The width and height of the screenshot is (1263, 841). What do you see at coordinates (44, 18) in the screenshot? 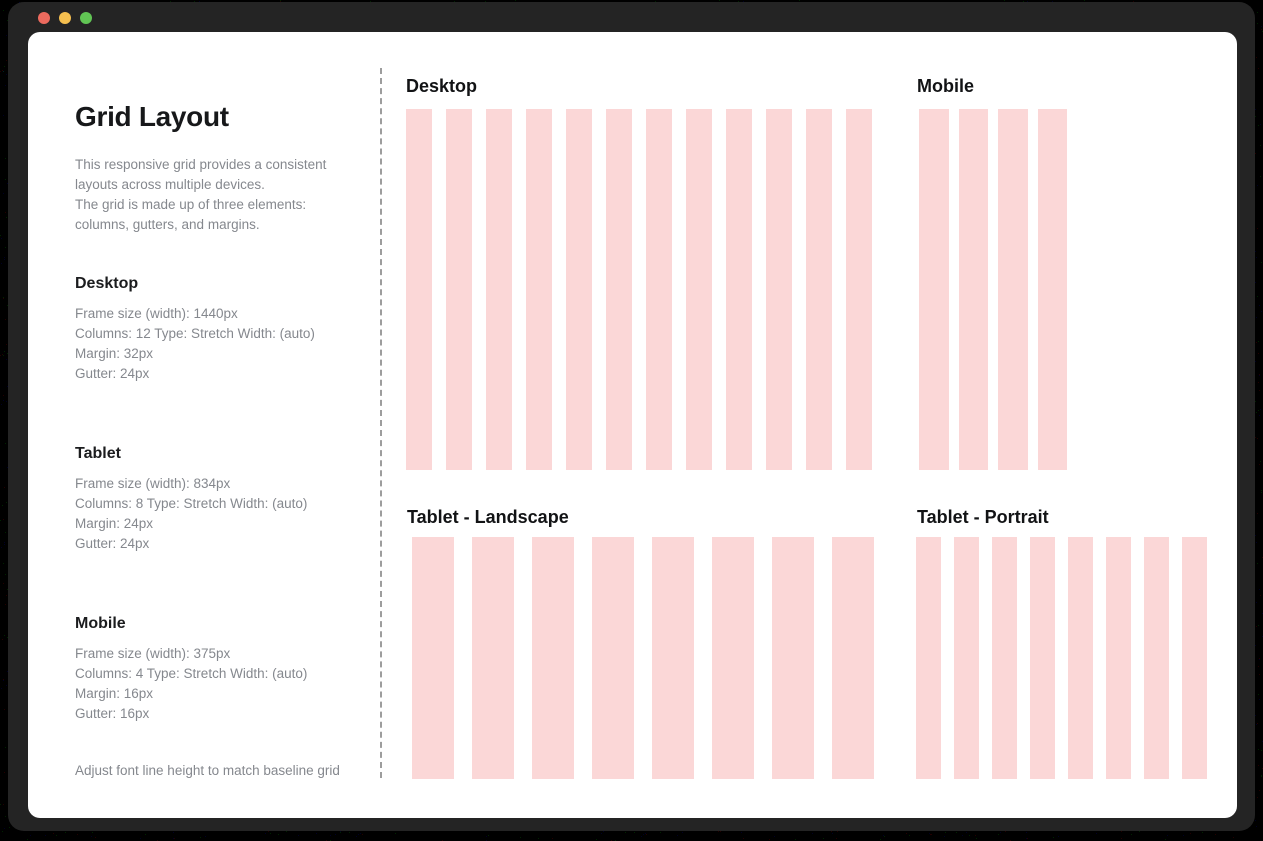
I see `close-button` at bounding box center [44, 18].